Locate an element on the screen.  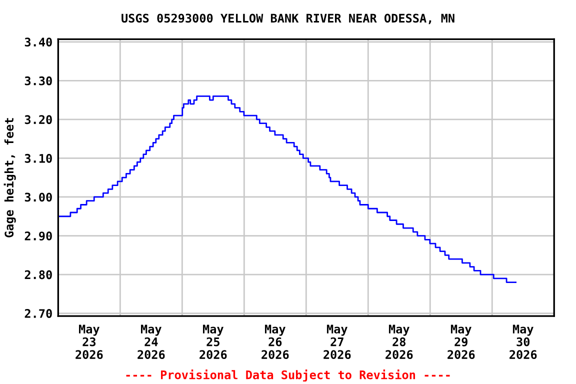
y-tick-label: 2.80 is located at coordinates (38, 275).